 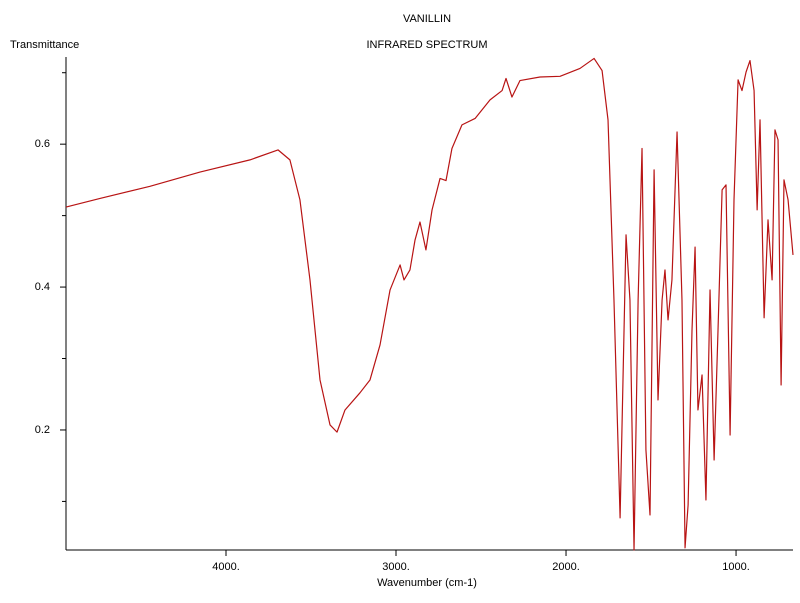 What do you see at coordinates (226, 567) in the screenshot?
I see `x-tick-label: 4000.` at bounding box center [226, 567].